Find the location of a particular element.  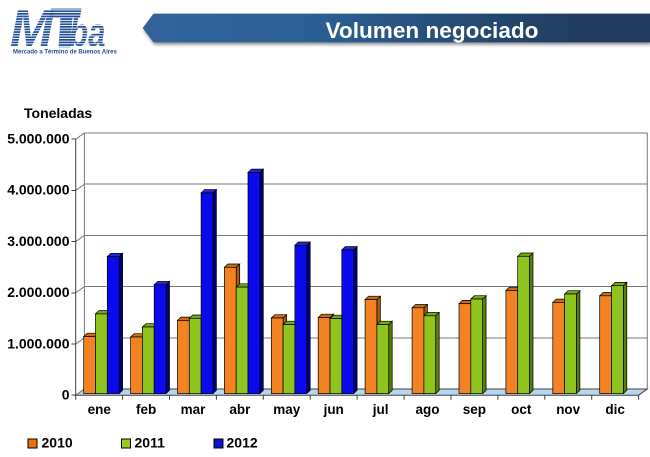

svg-text: 2011 is located at coordinates (150, 443).